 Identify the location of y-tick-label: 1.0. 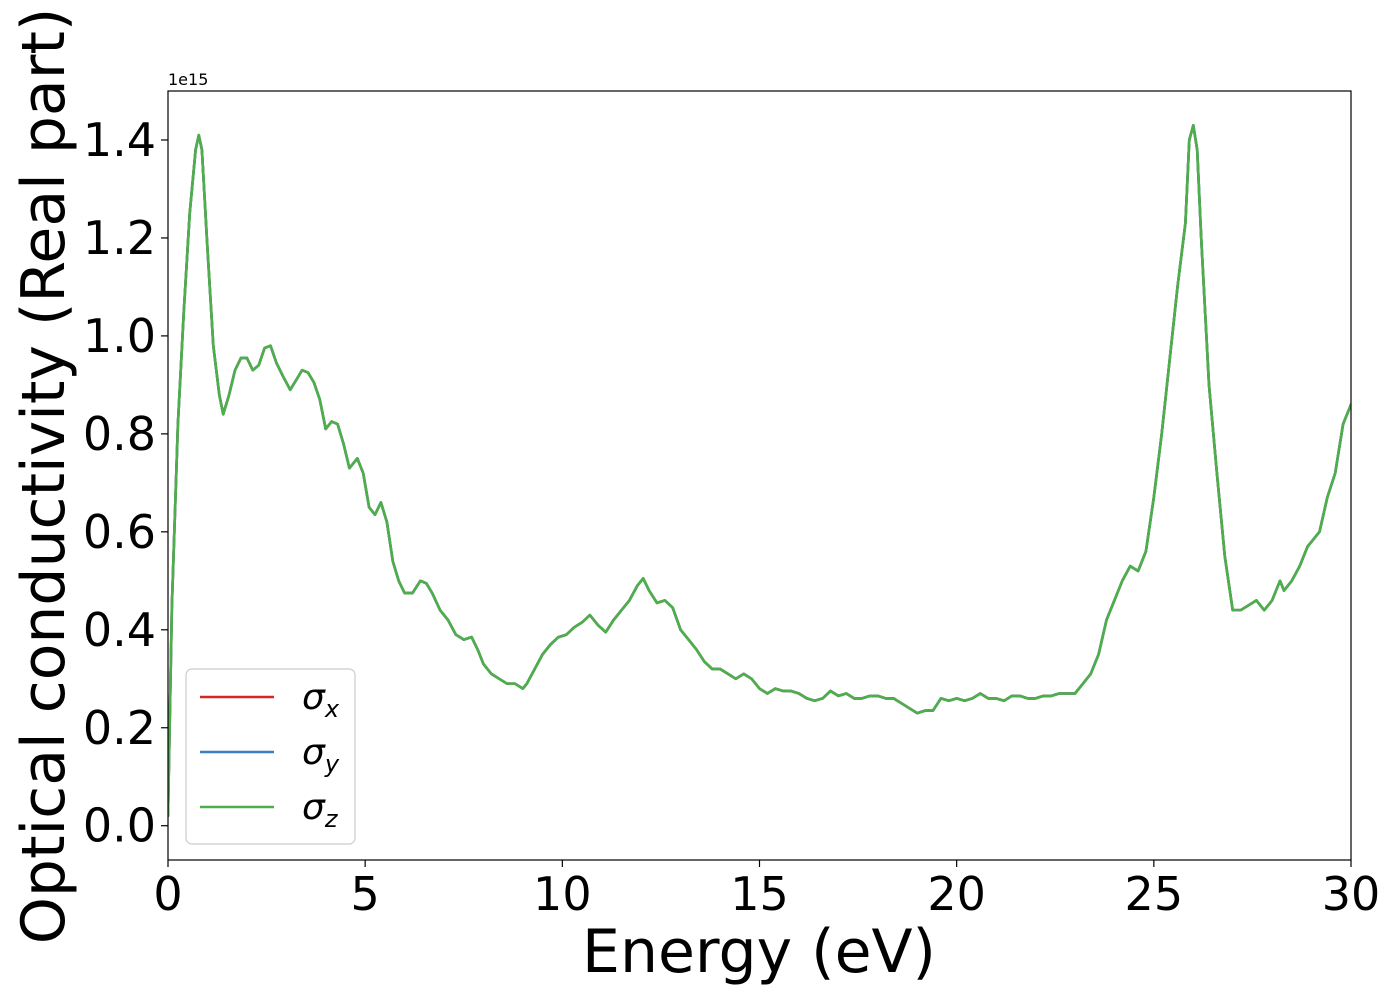
(119, 336).